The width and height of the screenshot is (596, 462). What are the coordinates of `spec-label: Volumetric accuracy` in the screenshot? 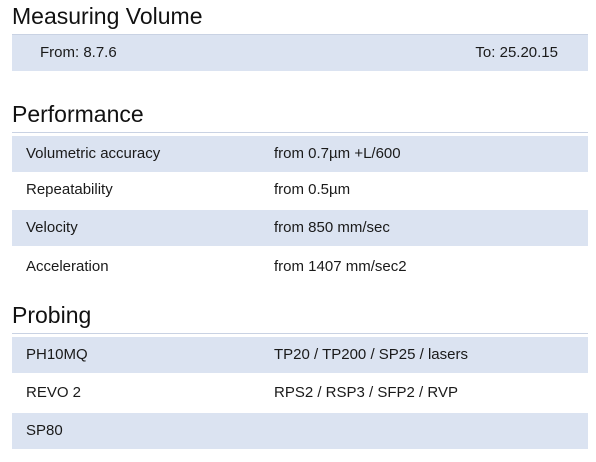 It's located at (93, 153).